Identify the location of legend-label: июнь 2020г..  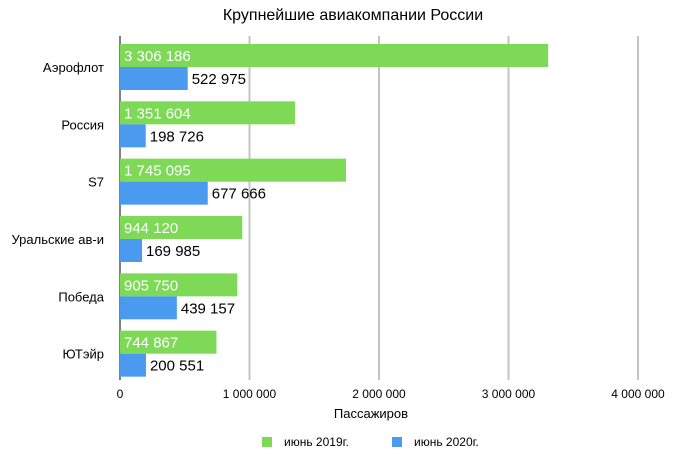
(446, 442).